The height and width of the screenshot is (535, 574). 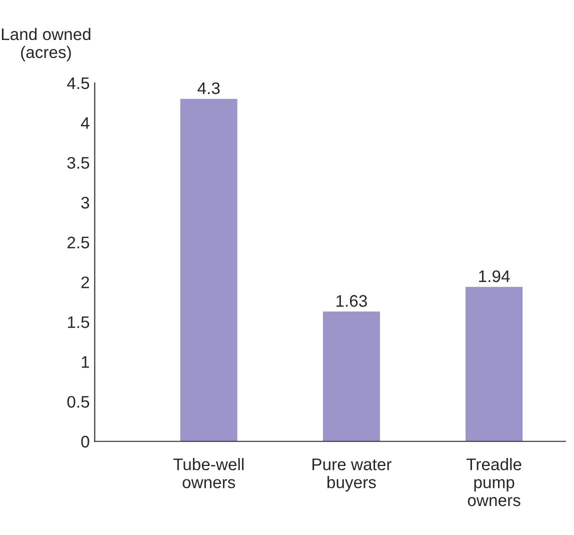 What do you see at coordinates (78, 84) in the screenshot?
I see `y-tick-label: 4.5` at bounding box center [78, 84].